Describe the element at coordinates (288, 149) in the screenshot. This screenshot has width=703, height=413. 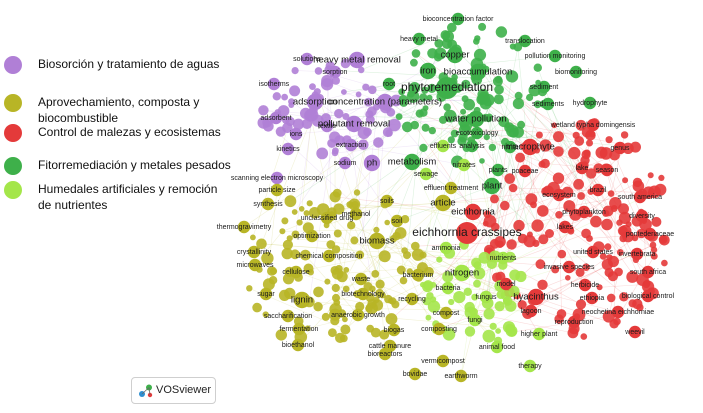
I see `term-label: kinetics` at that location.